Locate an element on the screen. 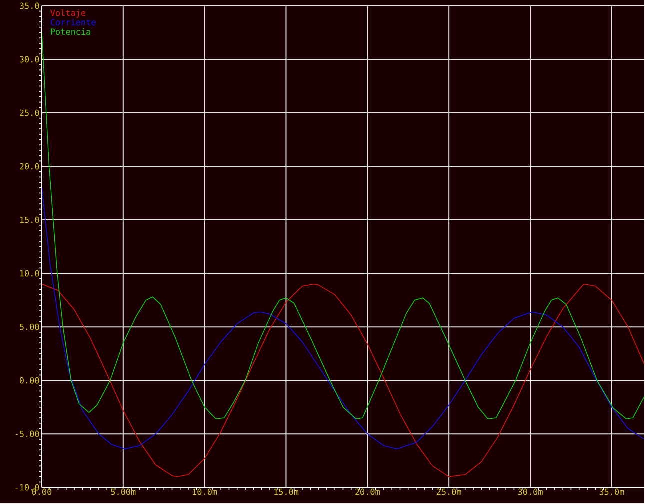 Image resolution: width=645 pixels, height=504 pixels. y-tick-label: 15.0 is located at coordinates (30, 220).